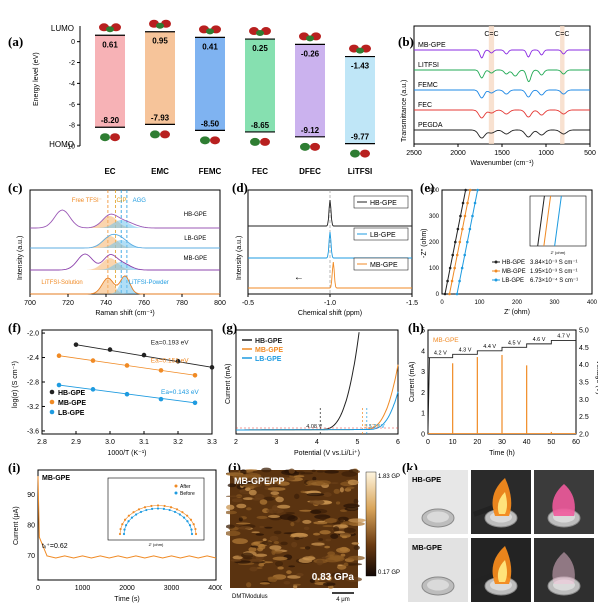 This screenshot has height=608, width=600. I want to click on homo-value: -8.50, so click(210, 123).